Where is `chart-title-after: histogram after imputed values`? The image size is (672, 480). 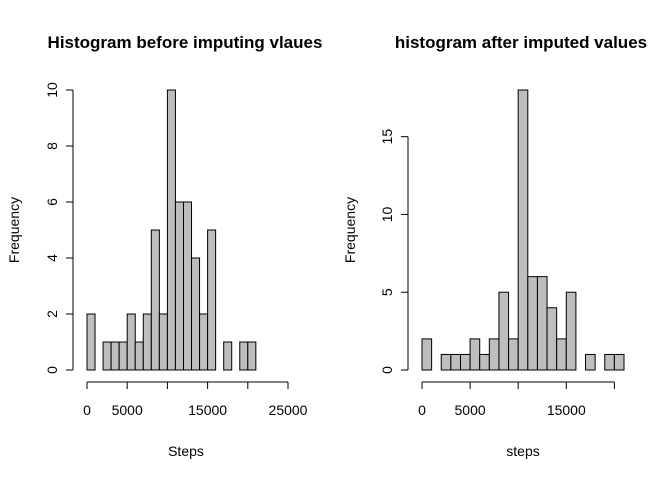 chart-title-after: histogram after imputed values is located at coordinates (521, 42).